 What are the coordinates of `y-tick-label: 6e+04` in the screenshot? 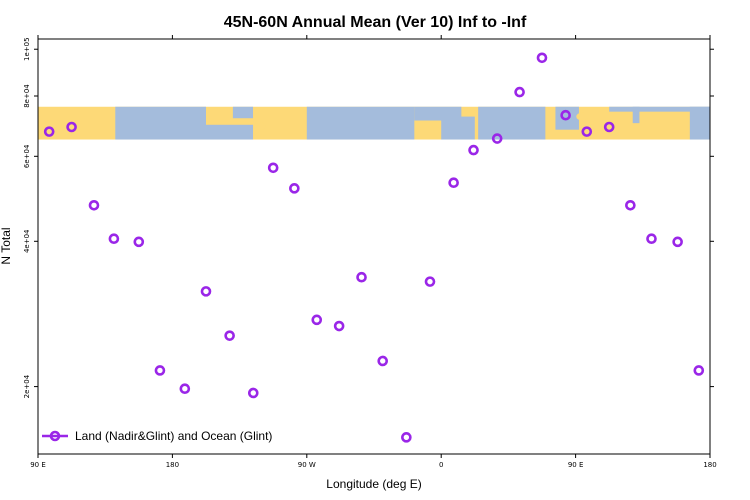 It's located at (27, 156).